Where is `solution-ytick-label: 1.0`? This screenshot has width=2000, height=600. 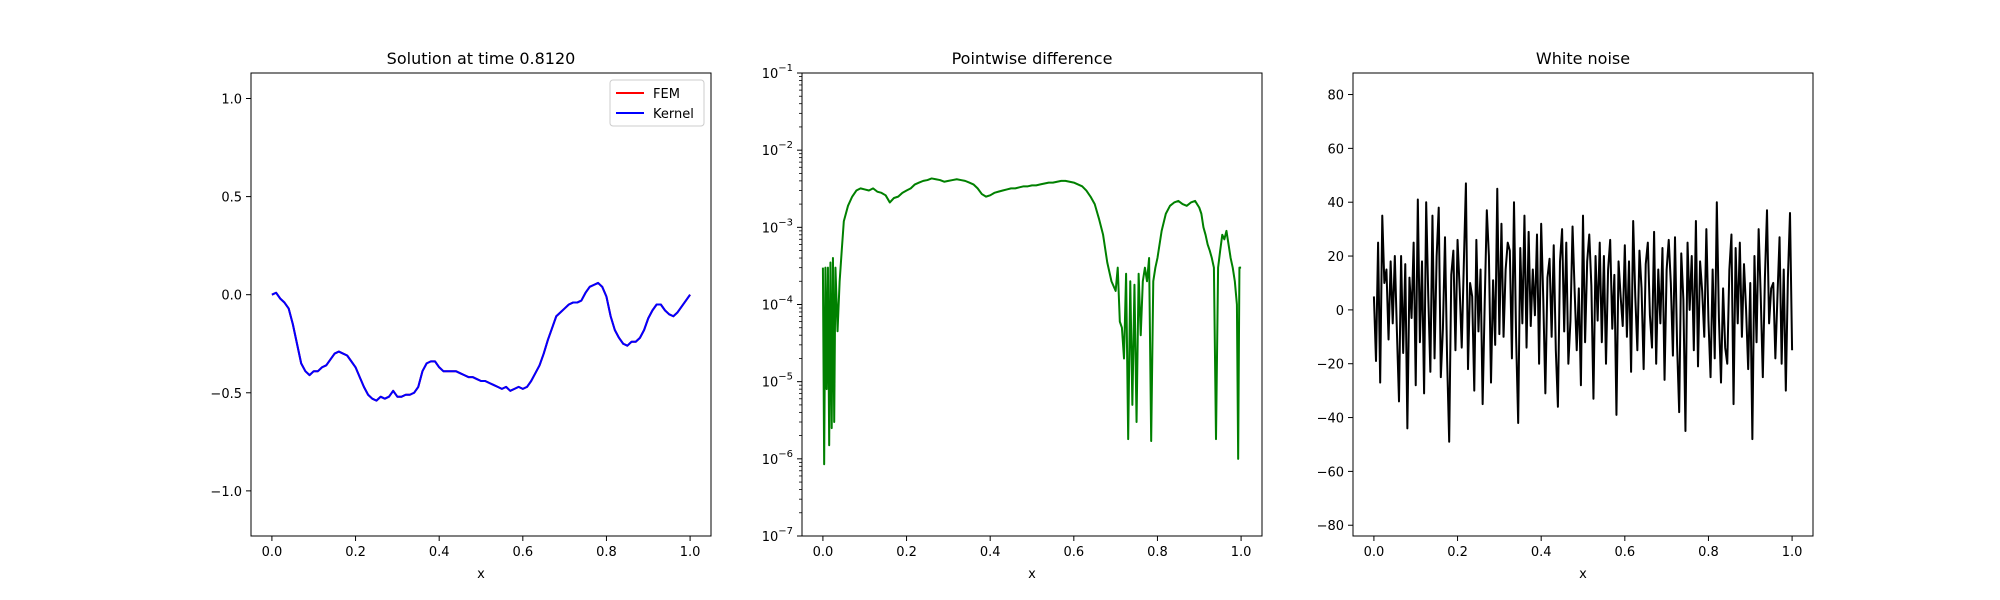
solution-ytick-label: 1.0 is located at coordinates (231, 100).